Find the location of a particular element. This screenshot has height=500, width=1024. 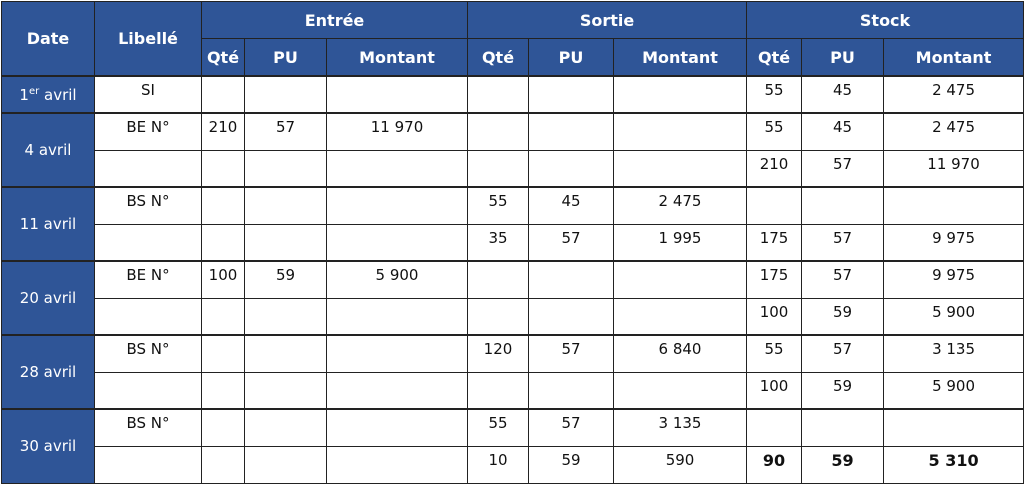

date-cell: 28 avril is located at coordinates (48, 372).